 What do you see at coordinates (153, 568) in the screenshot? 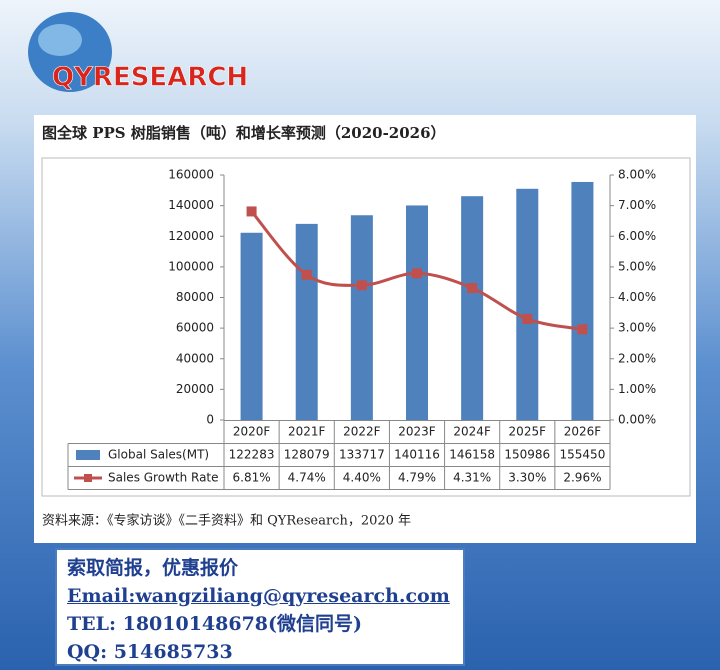
I see `contact-line: 索取简报，优惠报价` at bounding box center [153, 568].